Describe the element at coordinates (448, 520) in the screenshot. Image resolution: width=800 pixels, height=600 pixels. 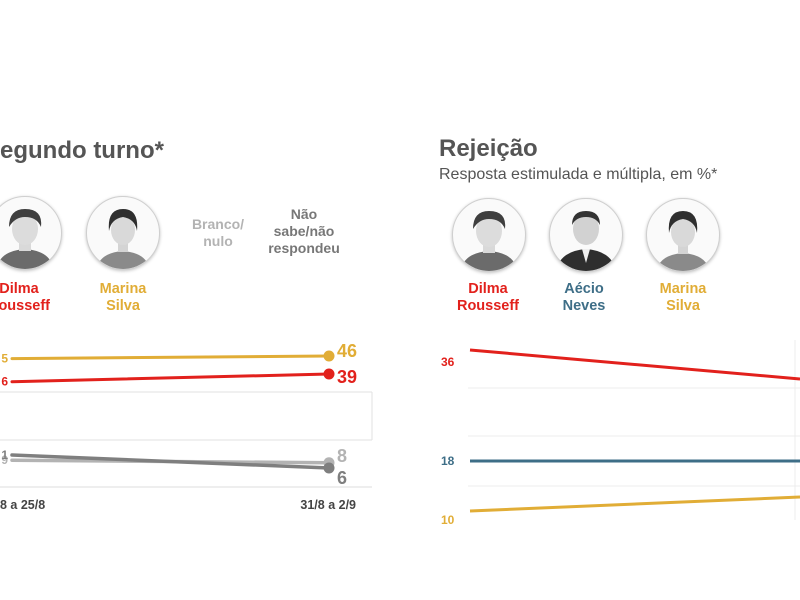
I see `data-label-start: 10` at that location.